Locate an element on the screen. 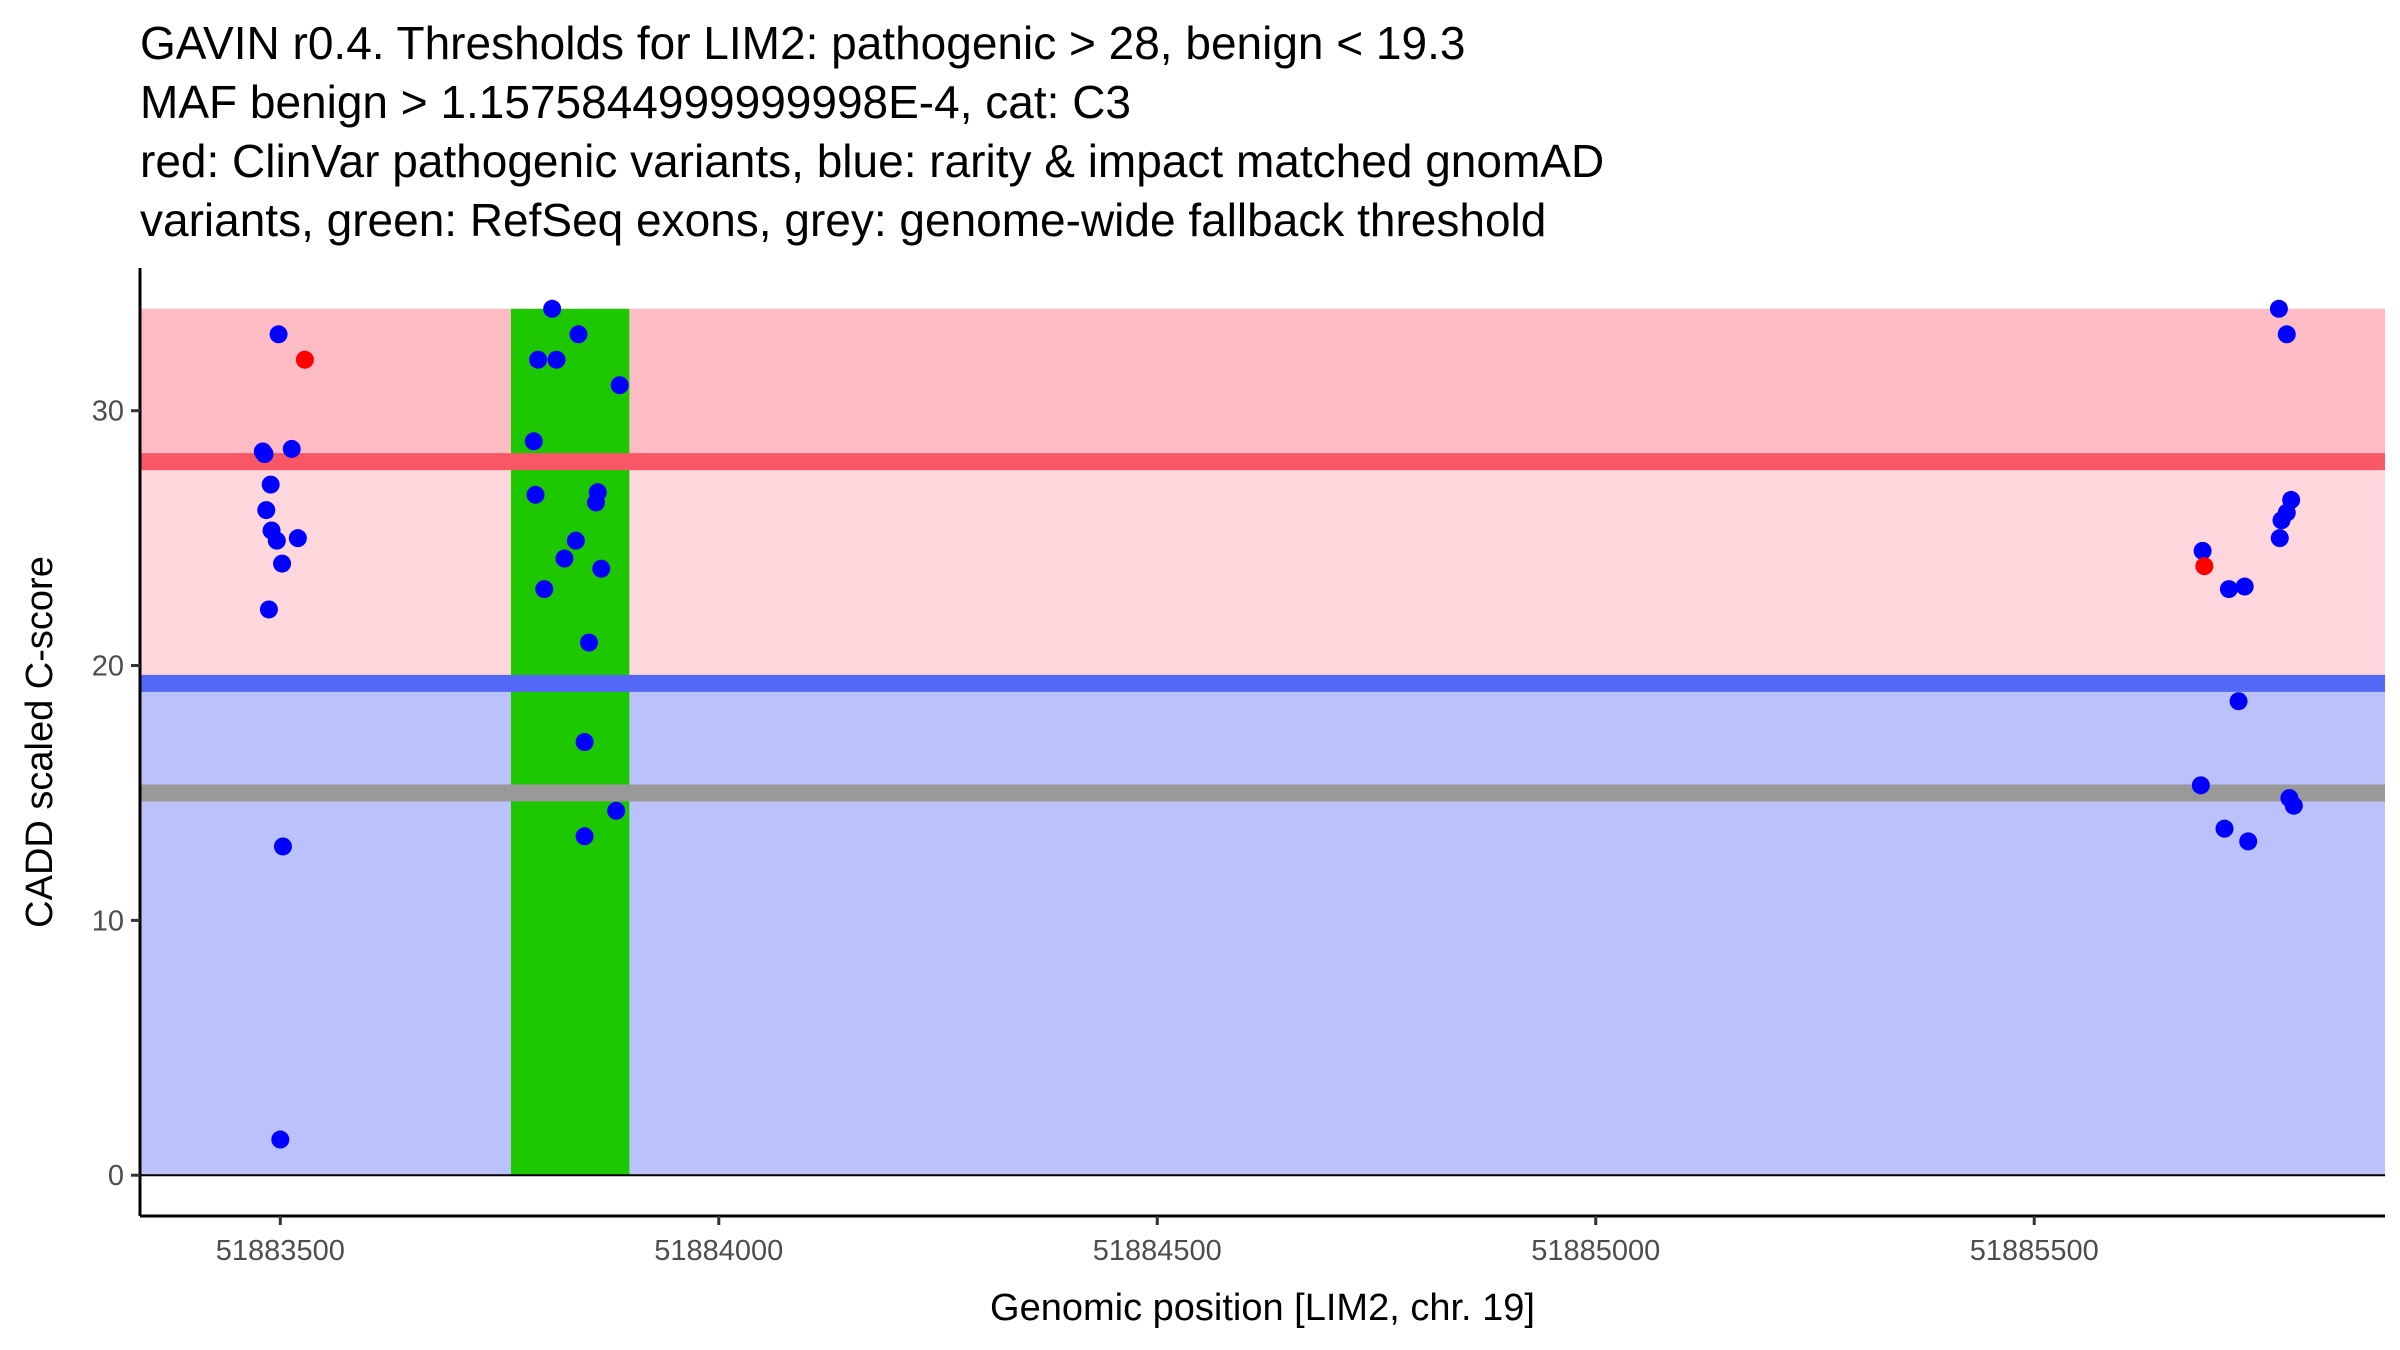 Image resolution: width=2400 pixels, height=1350 pixels. x-axis-ticks: 51883500 51884000 51884500 51885000 51885500 is located at coordinates (1157, 1241).